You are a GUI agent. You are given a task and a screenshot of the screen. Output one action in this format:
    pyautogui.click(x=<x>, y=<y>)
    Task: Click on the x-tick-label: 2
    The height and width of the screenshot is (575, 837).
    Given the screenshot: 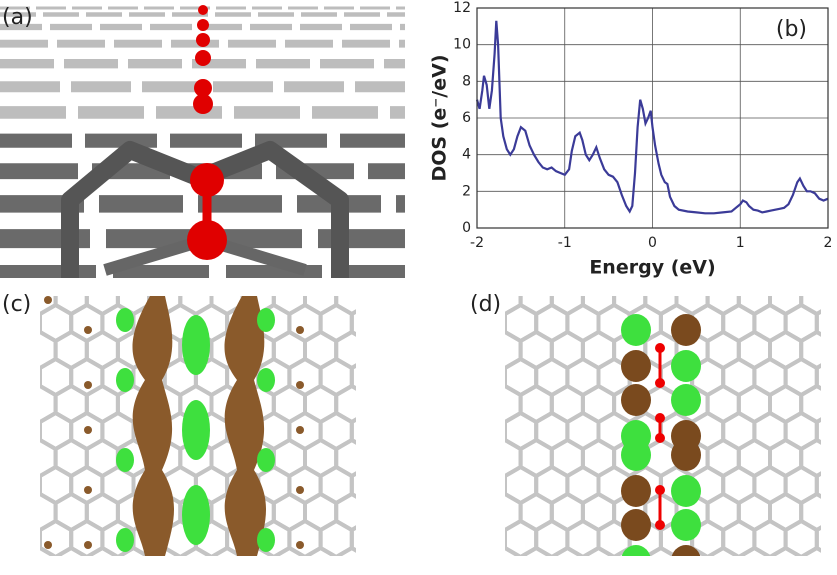 What is the action you would take?
    pyautogui.click(x=828, y=243)
    